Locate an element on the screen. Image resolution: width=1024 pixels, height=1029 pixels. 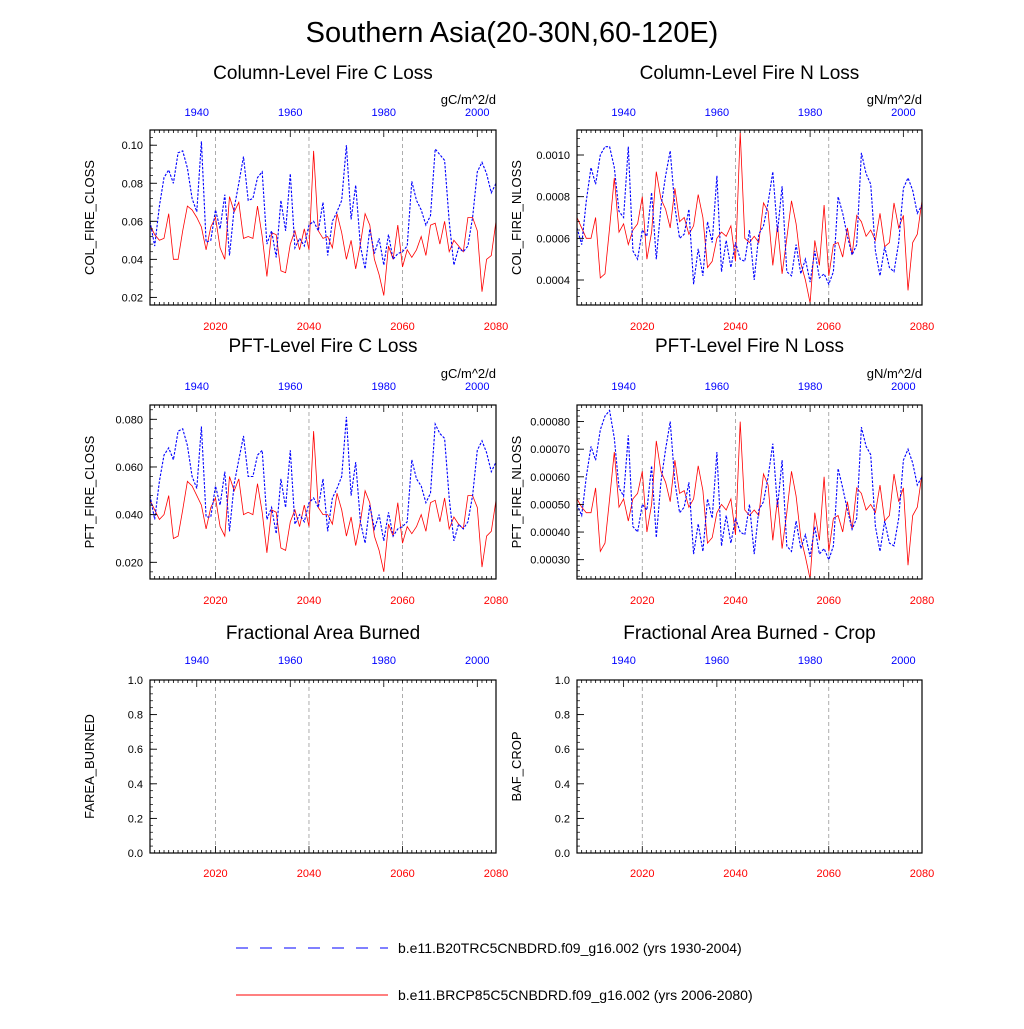
chart-title: Fractional Area Burned - Crop is located at coordinates (749, 633).